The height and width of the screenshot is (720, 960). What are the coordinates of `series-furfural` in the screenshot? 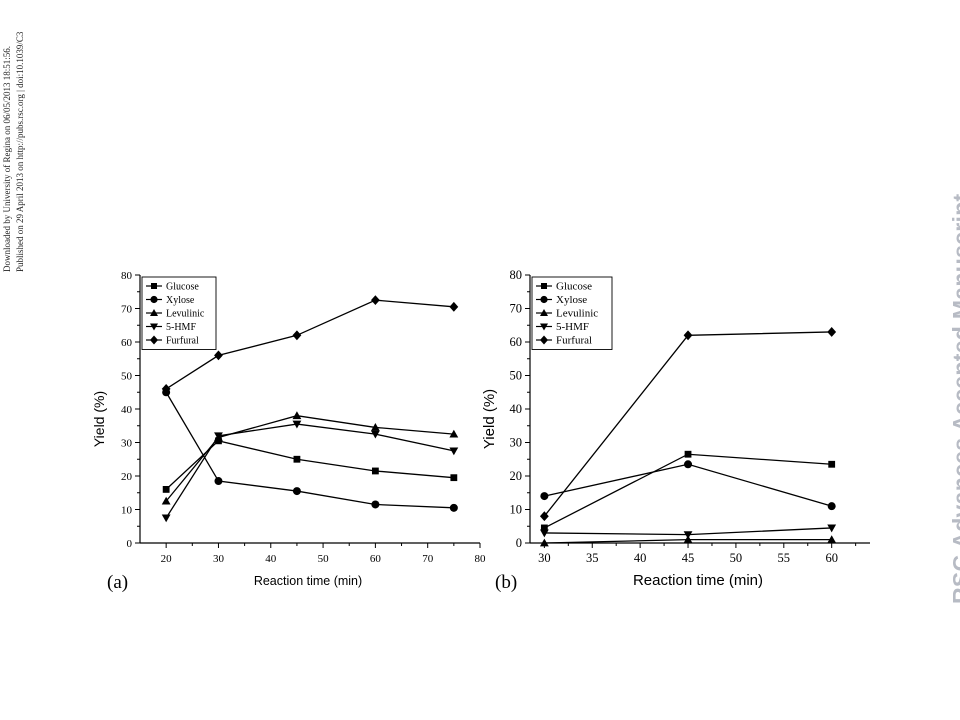 It's located at (688, 424).